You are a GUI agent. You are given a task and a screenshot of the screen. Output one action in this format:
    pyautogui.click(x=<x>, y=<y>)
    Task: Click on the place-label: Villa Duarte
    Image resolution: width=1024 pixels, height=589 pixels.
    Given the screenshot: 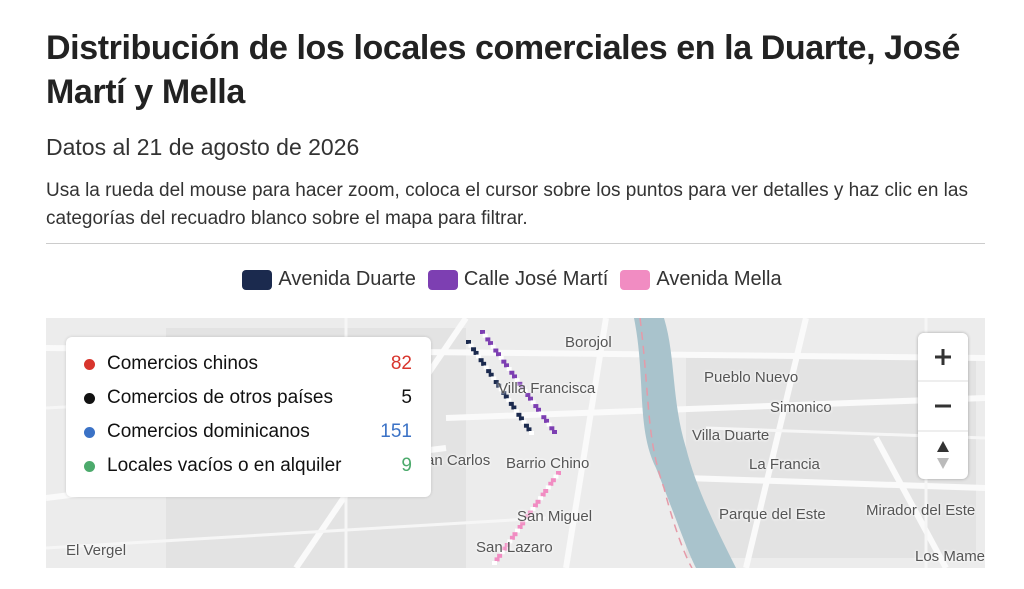 What is the action you would take?
    pyautogui.click(x=731, y=435)
    